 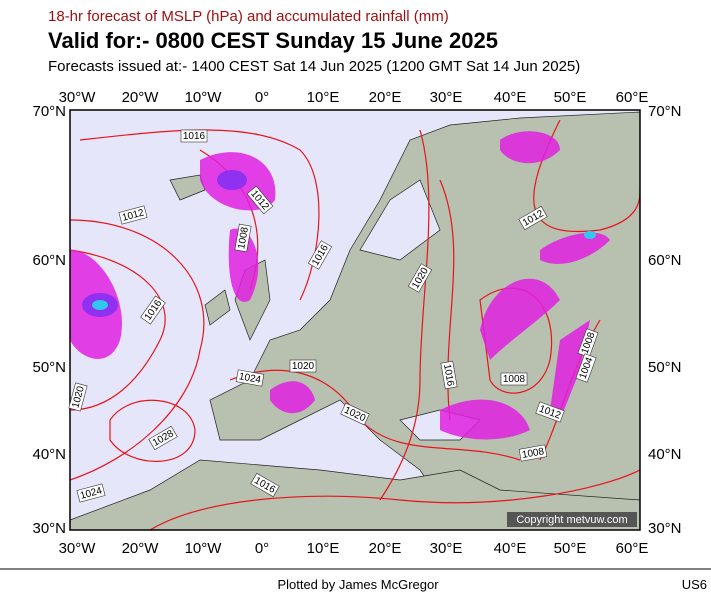 I want to click on lon-label-bottom: 20°W, so click(x=141, y=548).